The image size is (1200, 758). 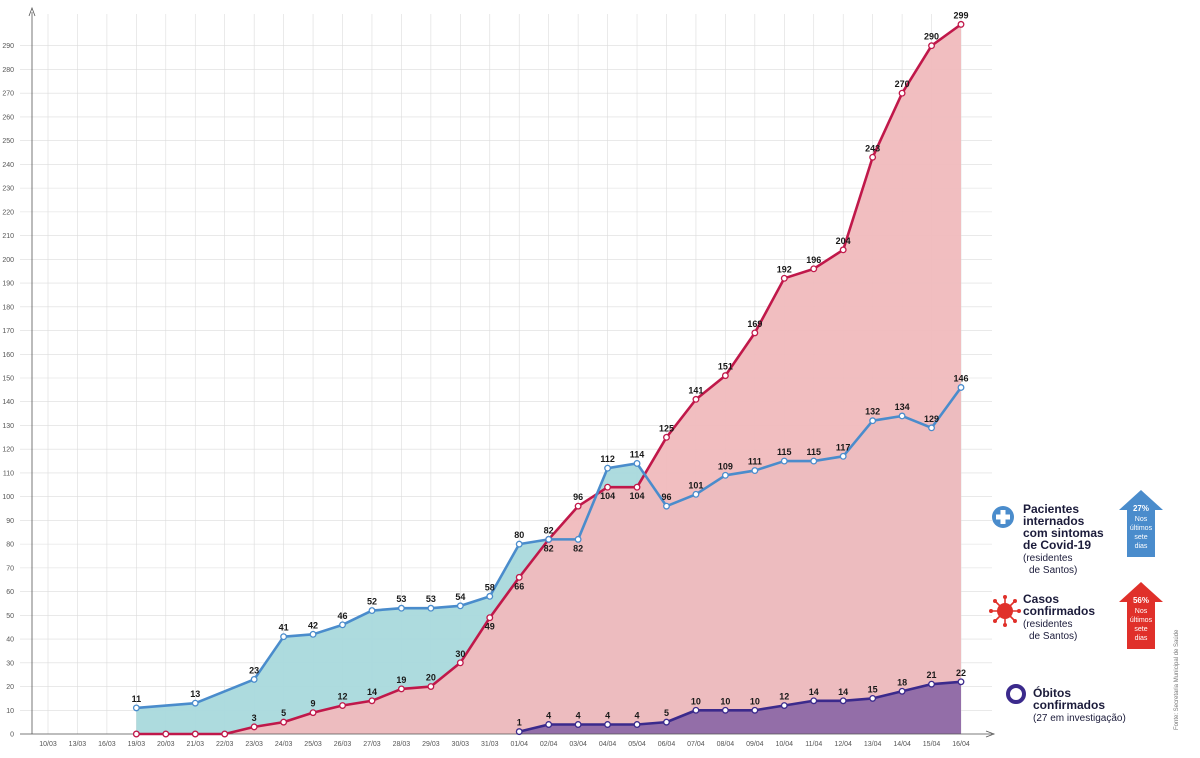 What do you see at coordinates (578, 744) in the screenshot?
I see `xtick-label: 03/04` at bounding box center [578, 744].